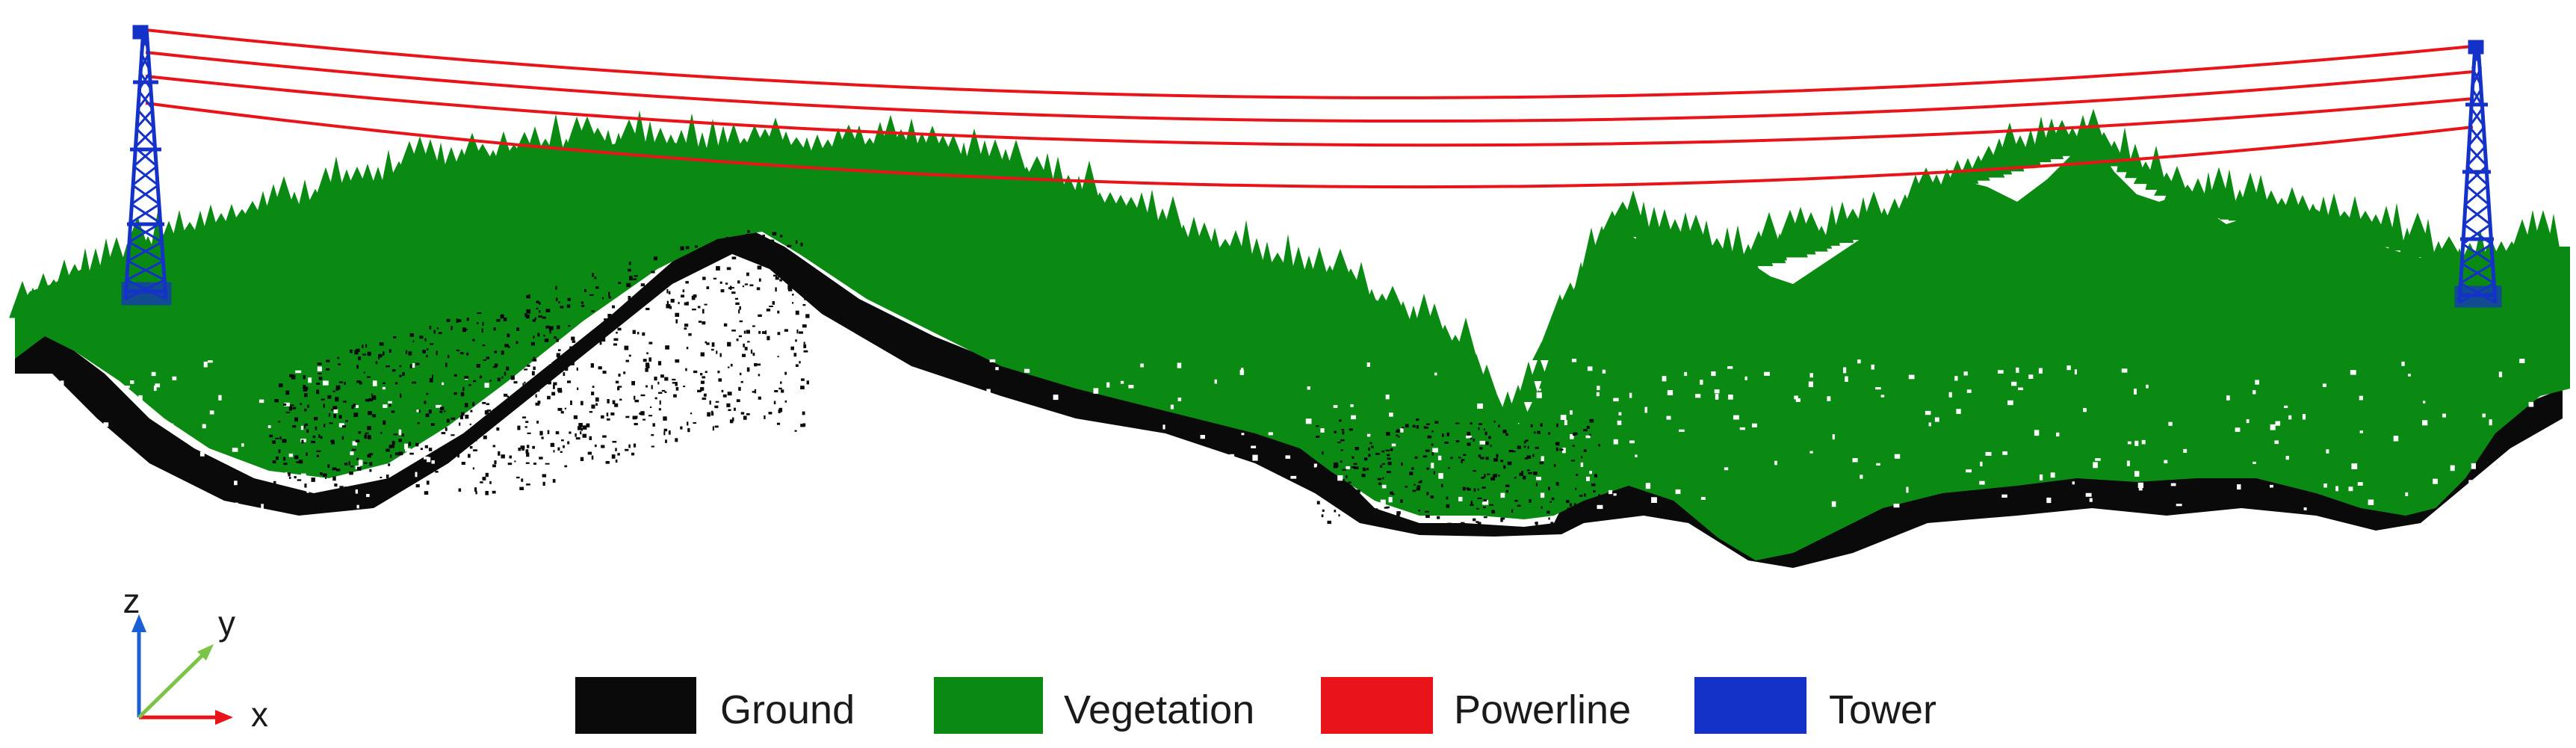 The image size is (2576, 748). Describe the element at coordinates (1255, 705) in the screenshot. I see `legend: Ground Vegetation Powerline Tower` at that location.